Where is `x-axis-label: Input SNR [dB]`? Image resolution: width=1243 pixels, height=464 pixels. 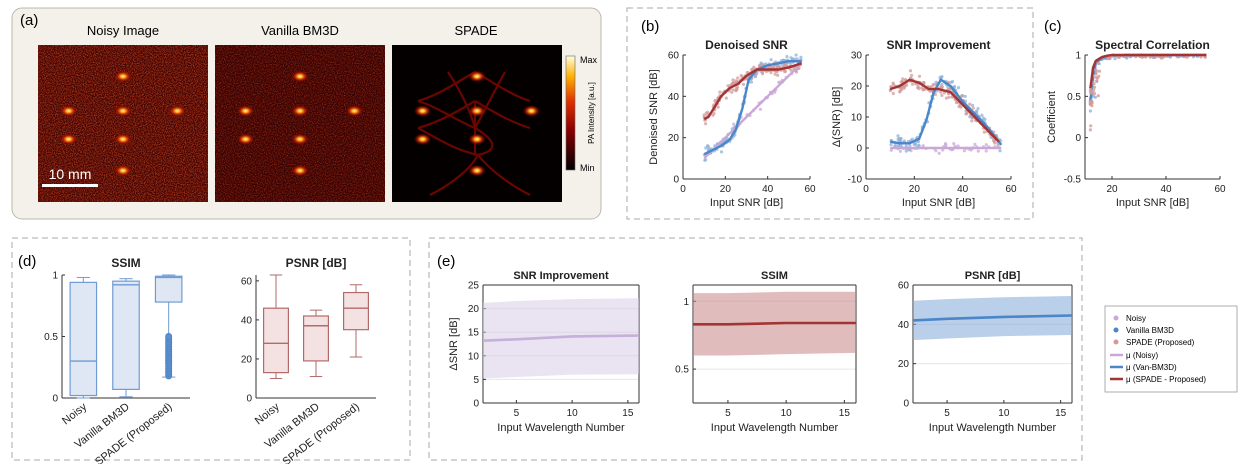
x-axis-label: Input SNR [dB] is located at coordinates (938, 203).